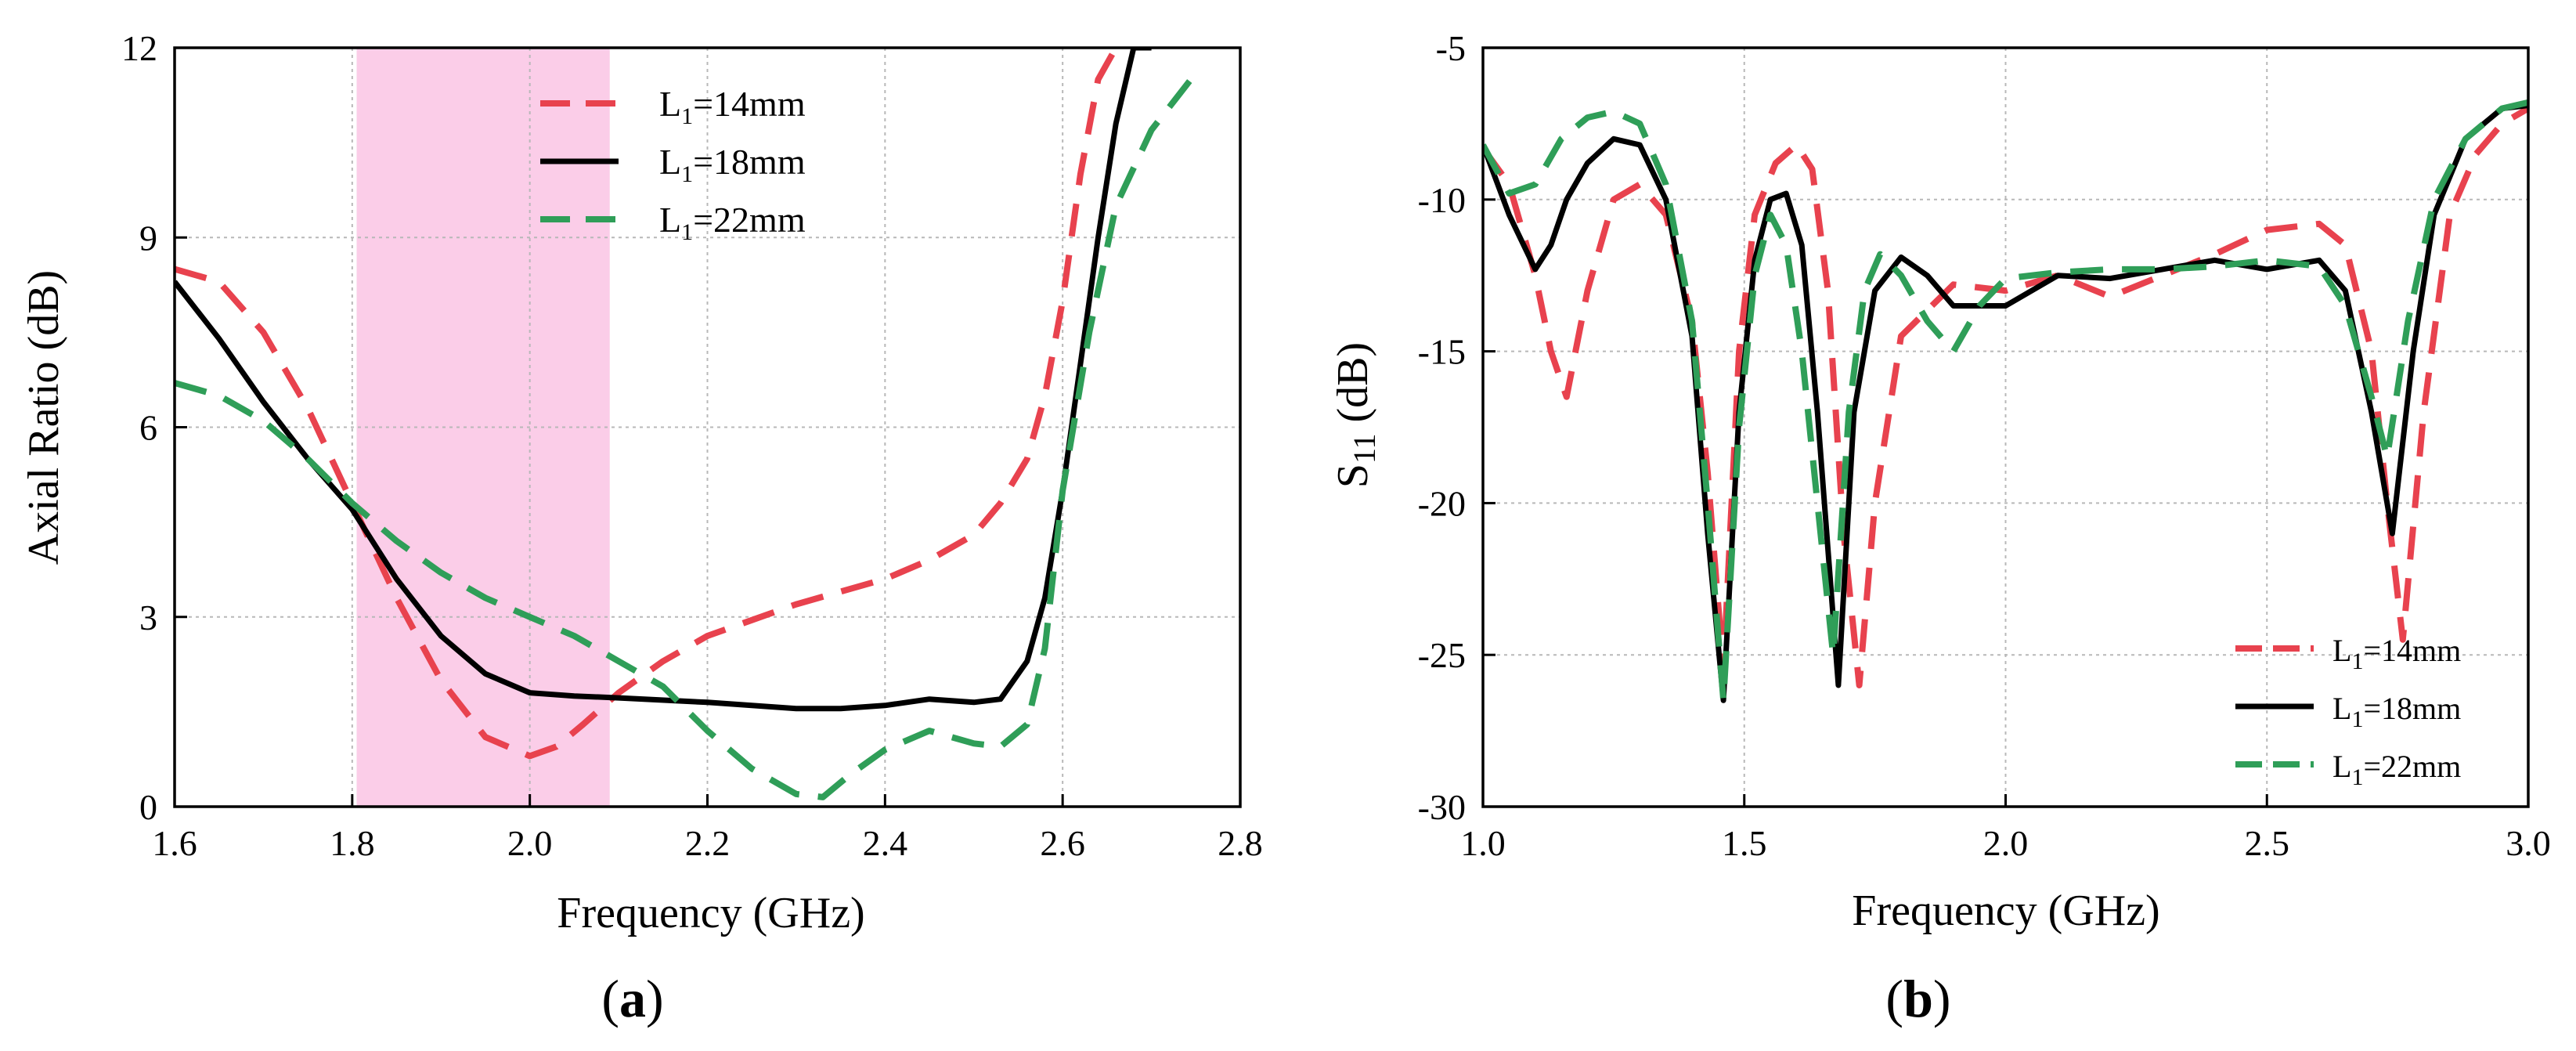  What do you see at coordinates (1442, 352) in the screenshot?
I see `y-tick-label: -15` at bounding box center [1442, 352].